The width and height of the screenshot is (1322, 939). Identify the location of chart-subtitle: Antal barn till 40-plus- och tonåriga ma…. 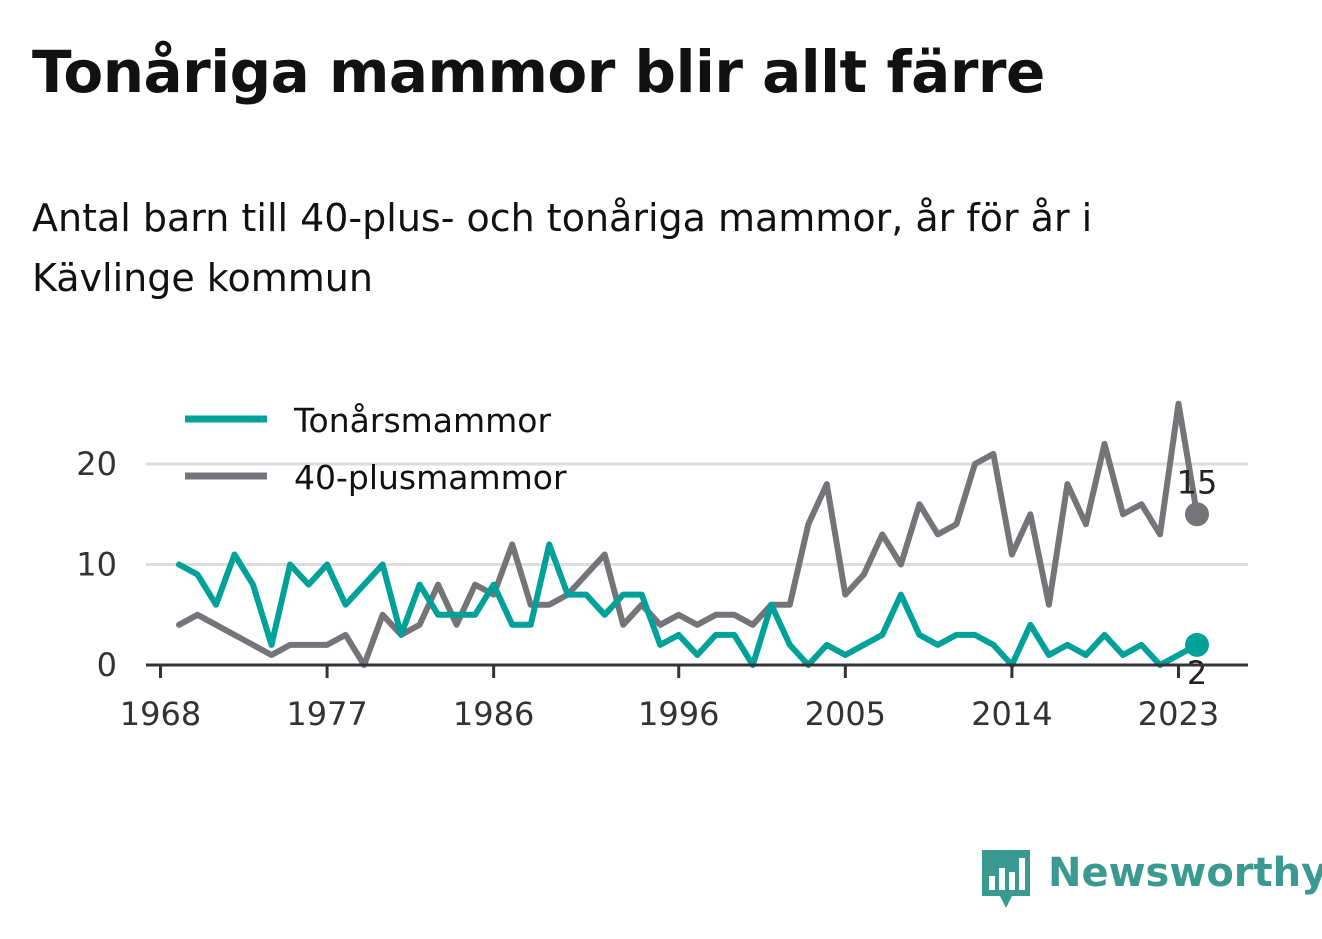
(562, 248).